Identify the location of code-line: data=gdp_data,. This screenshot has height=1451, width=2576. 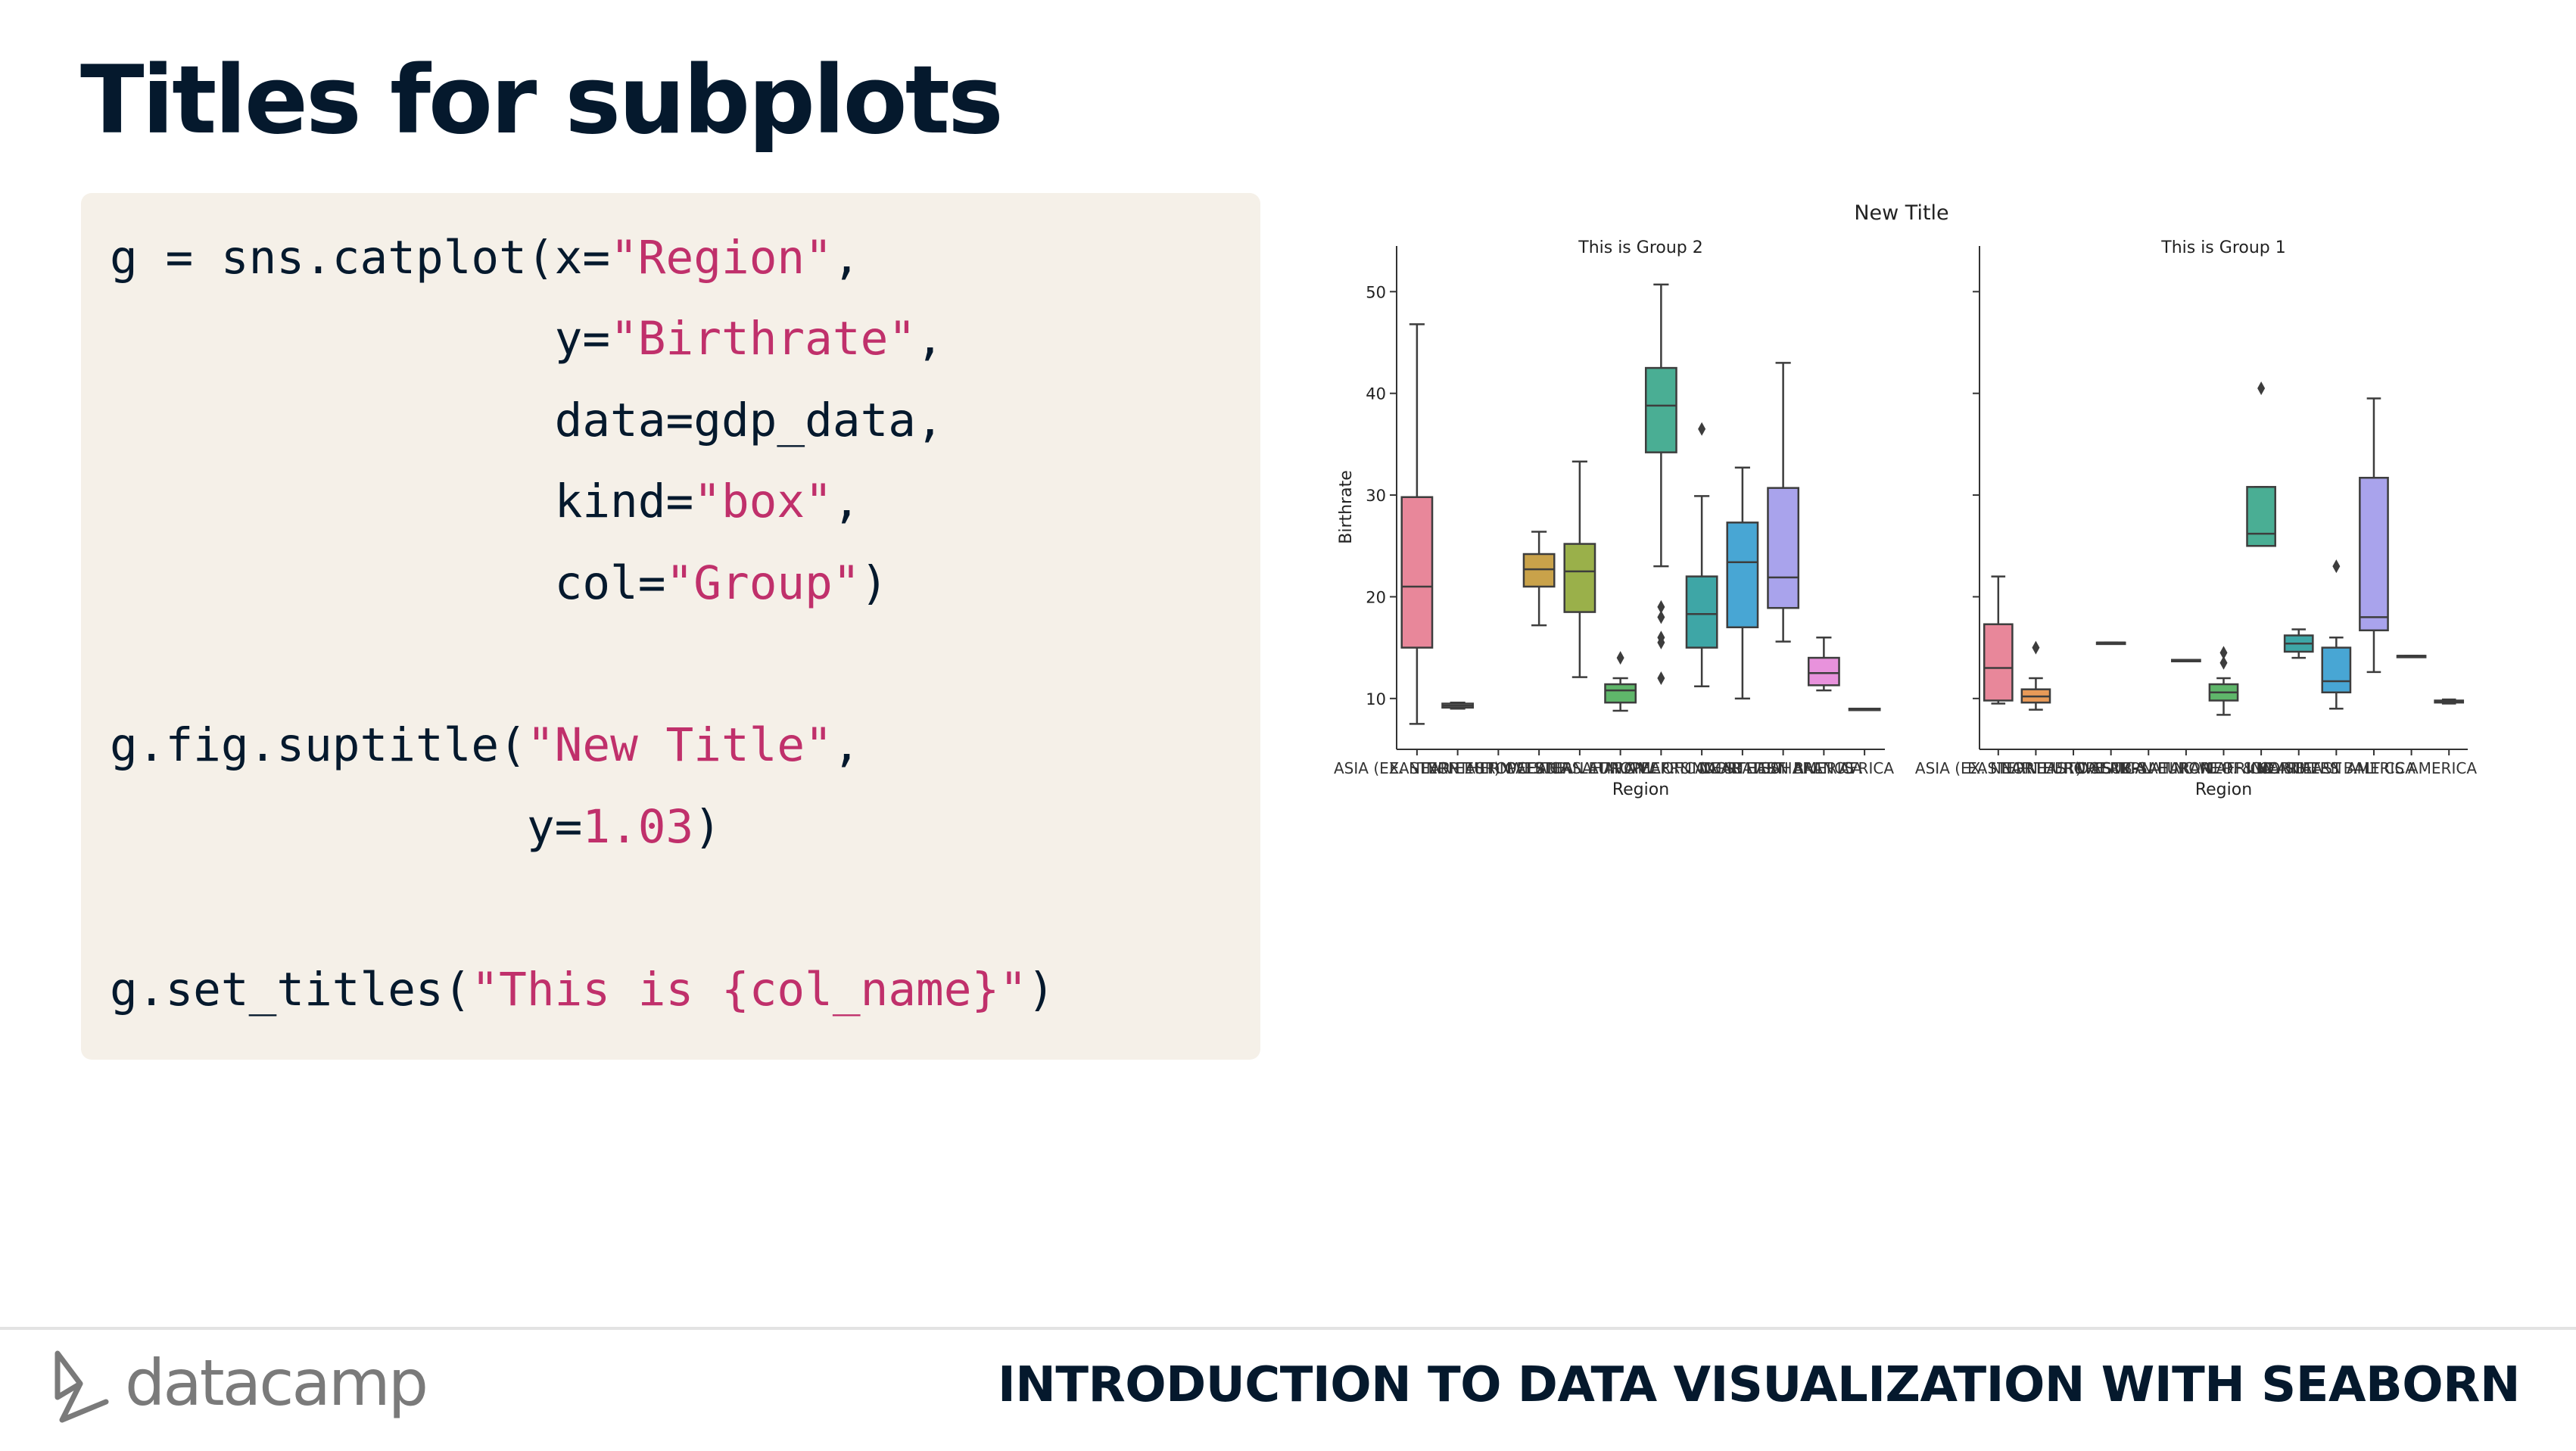
(527, 420).